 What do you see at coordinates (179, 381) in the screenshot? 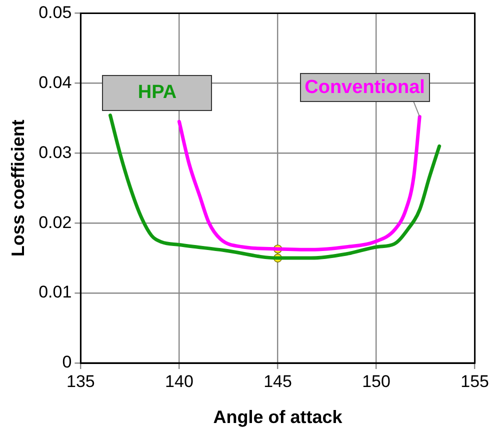
I see `x-tick-label: 140` at bounding box center [179, 381].